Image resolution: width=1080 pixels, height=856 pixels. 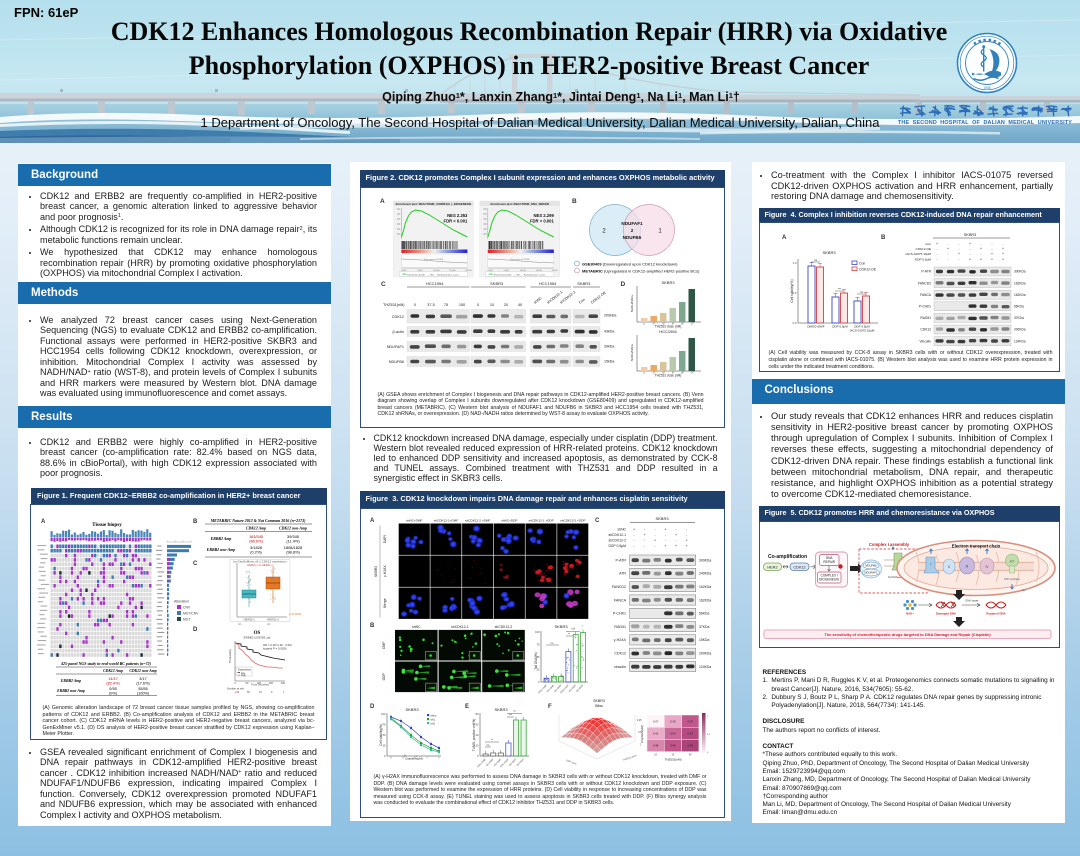 I want to click on svg-text: 0.25, so click(x=638, y=720).